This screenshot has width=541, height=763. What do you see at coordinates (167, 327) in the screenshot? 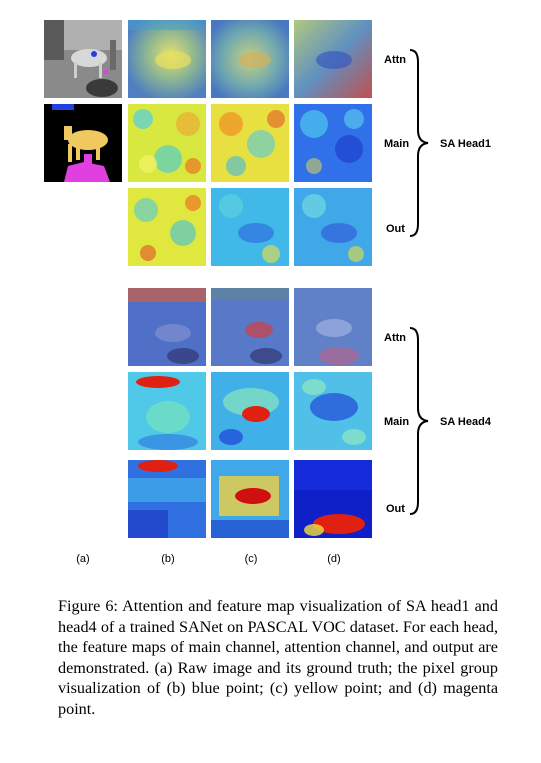
I see `head4-attn-b` at bounding box center [167, 327].